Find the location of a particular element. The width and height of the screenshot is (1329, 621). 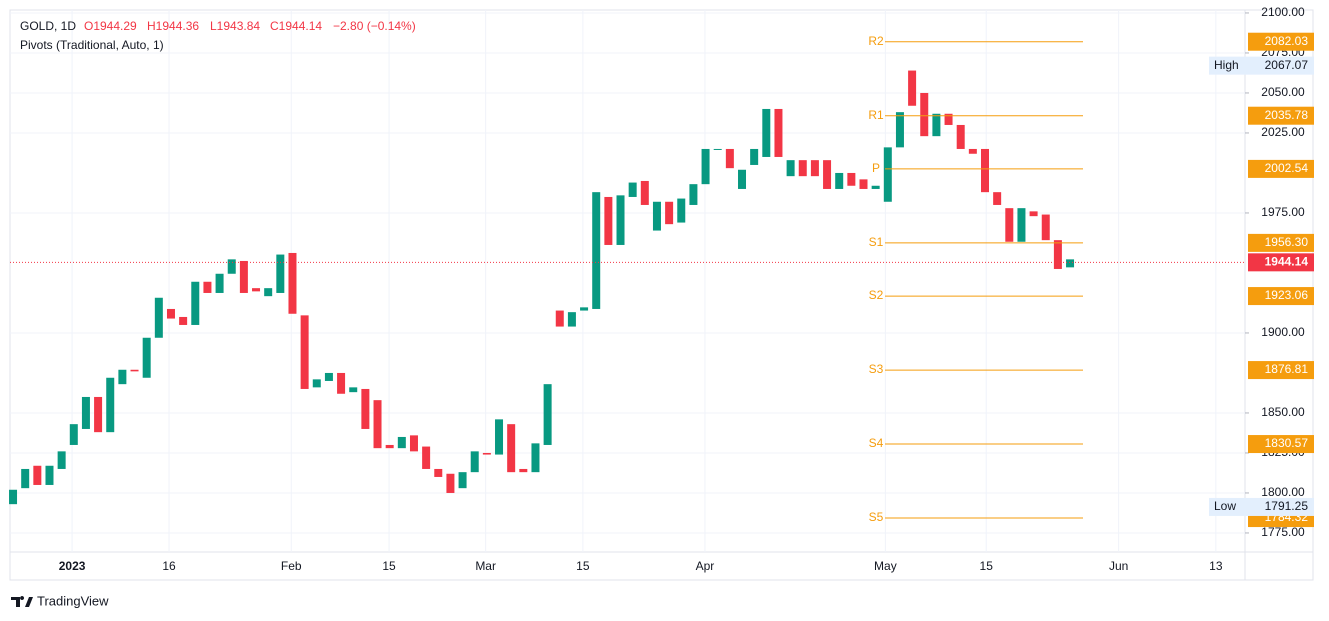

brand: TradingView is located at coordinates (73, 600).